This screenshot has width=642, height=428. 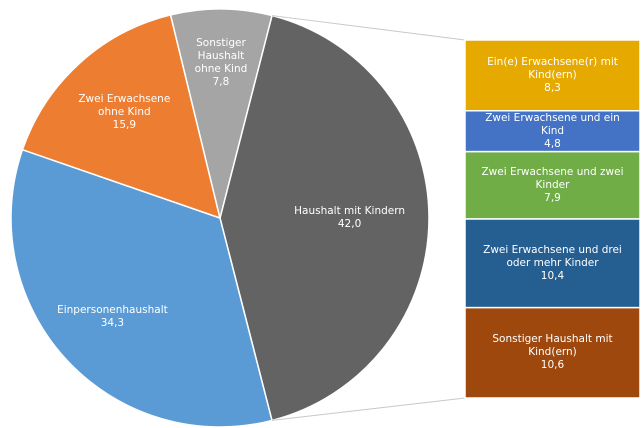 What do you see at coordinates (552, 68) in the screenshot?
I see `category-label: Ein(e) Erwachsene(r) mit Kind(ern)` at bounding box center [552, 68].